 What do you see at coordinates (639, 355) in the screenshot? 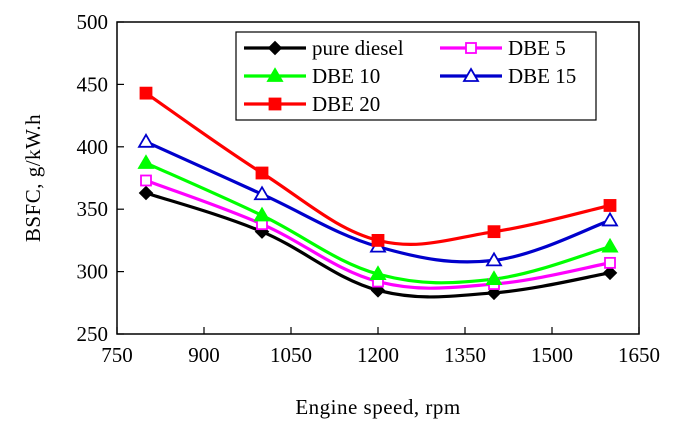
I see `x-tick-label: 1650` at bounding box center [639, 355].